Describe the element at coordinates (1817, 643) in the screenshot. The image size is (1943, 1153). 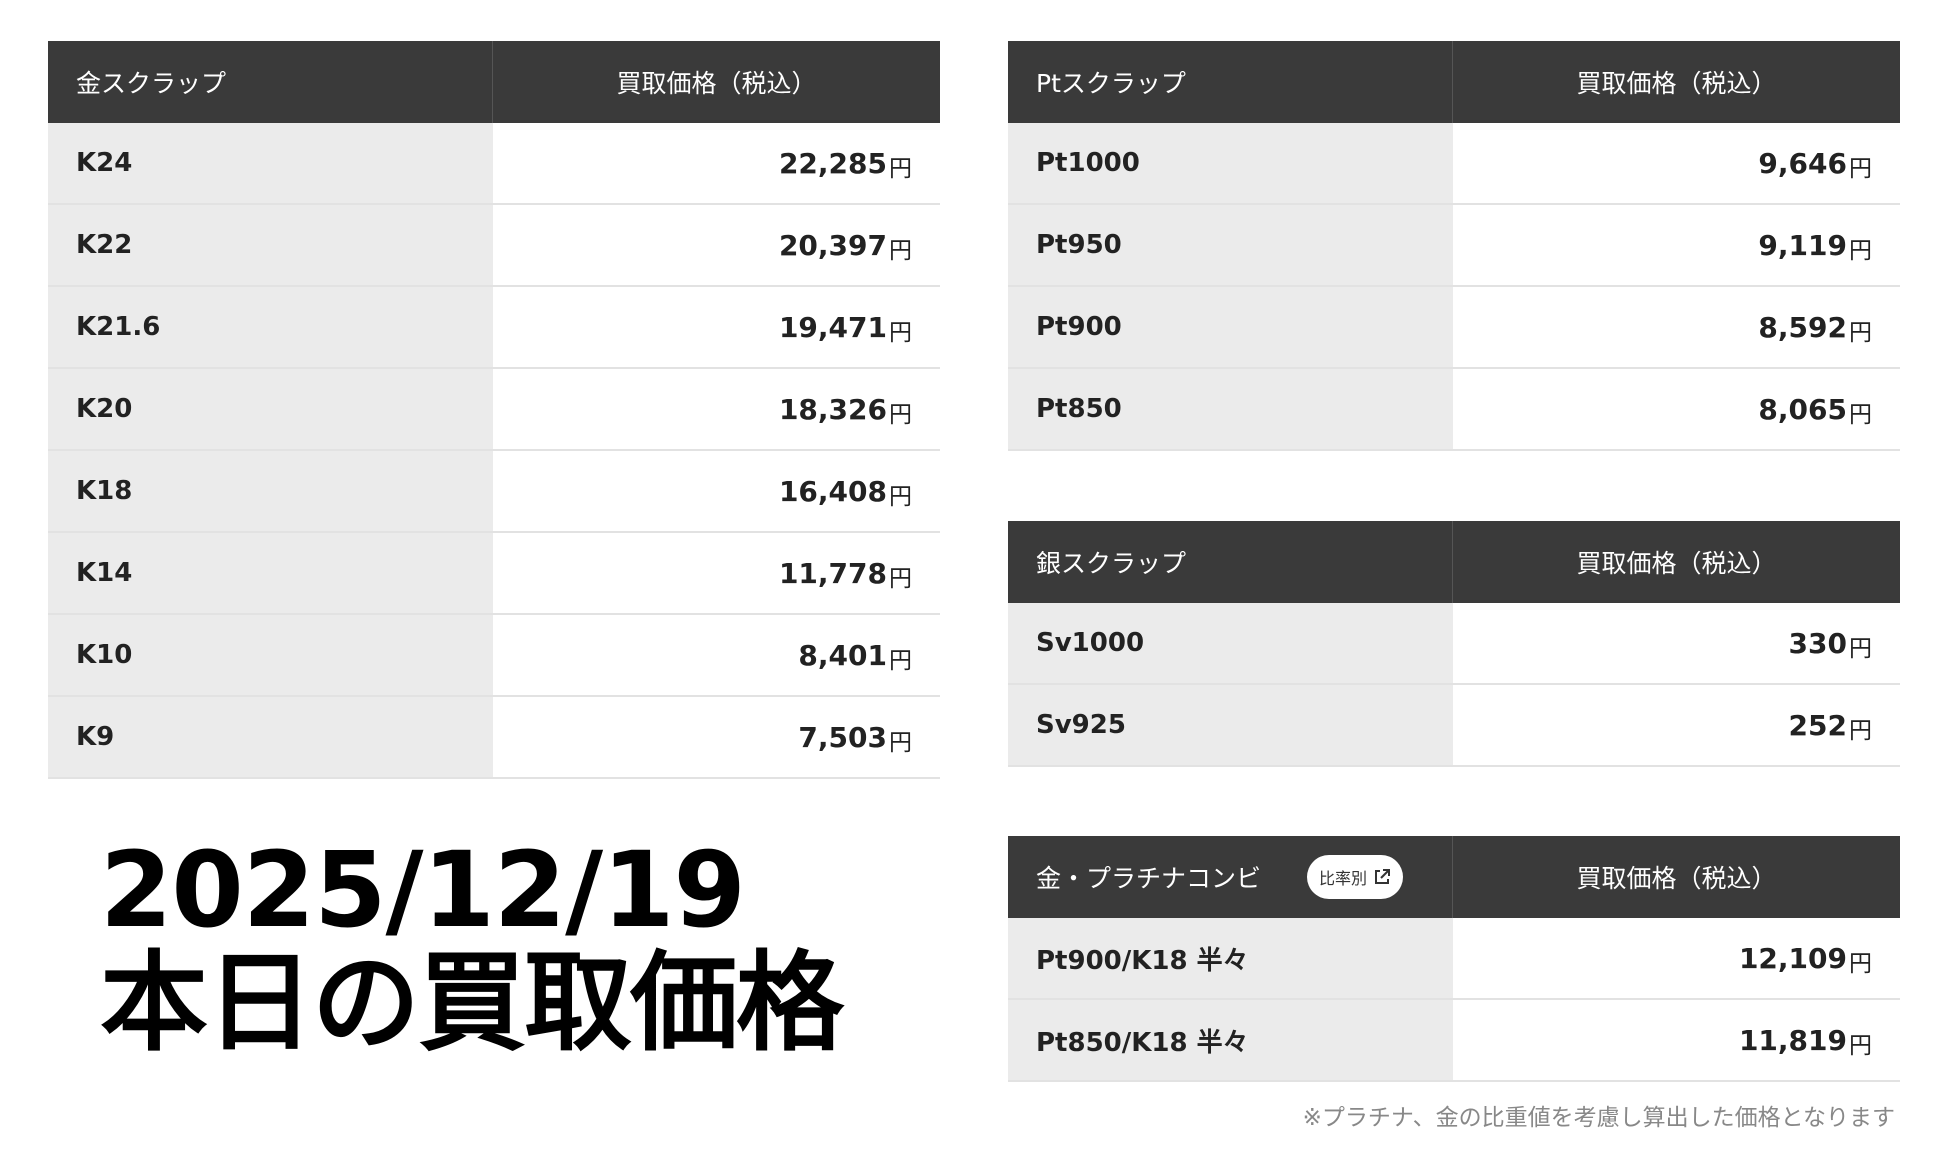
I see `price-value: 330` at that location.